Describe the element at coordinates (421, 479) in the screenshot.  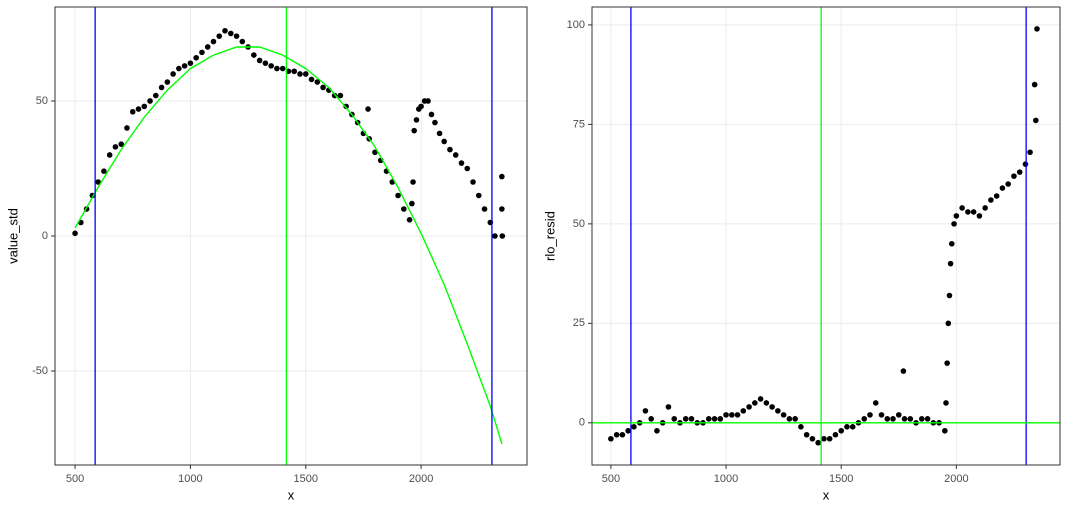
I see `x-tick-label: 2000` at that location.